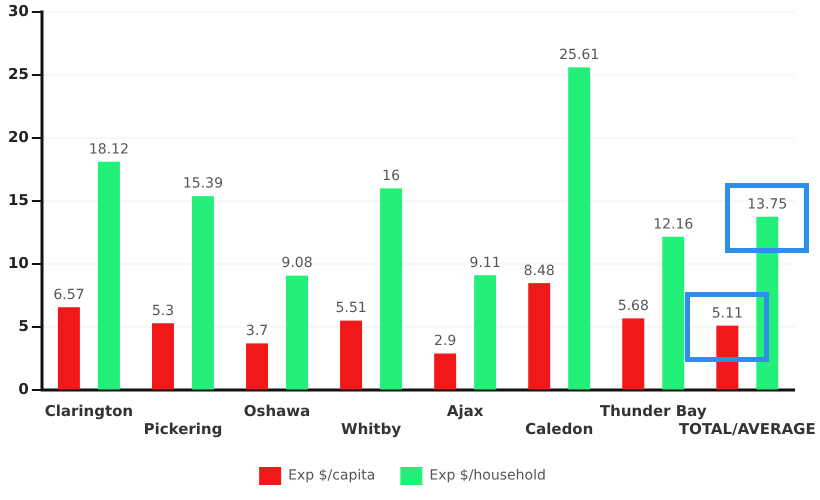 The height and width of the screenshot is (500, 820). I want to click on data-label: 15.39, so click(202, 184).